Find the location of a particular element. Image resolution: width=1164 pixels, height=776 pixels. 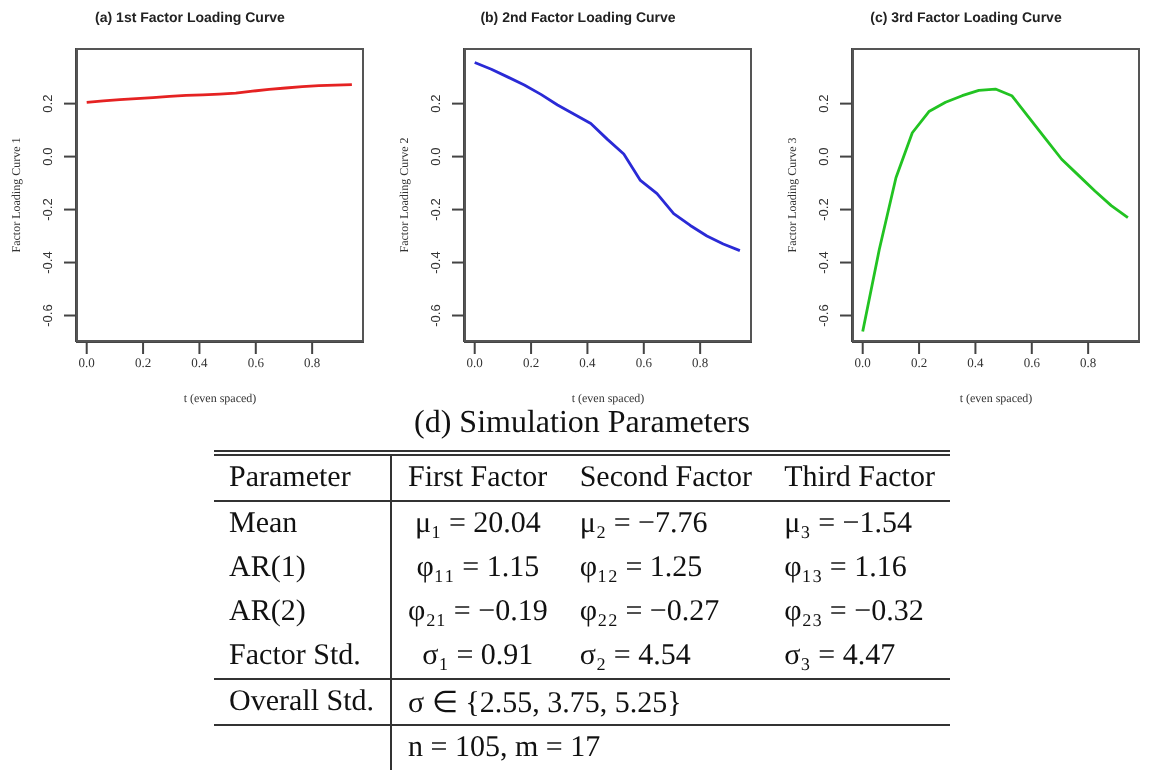

text: φ₁₃ = 1.16 is located at coordinates (845, 568).